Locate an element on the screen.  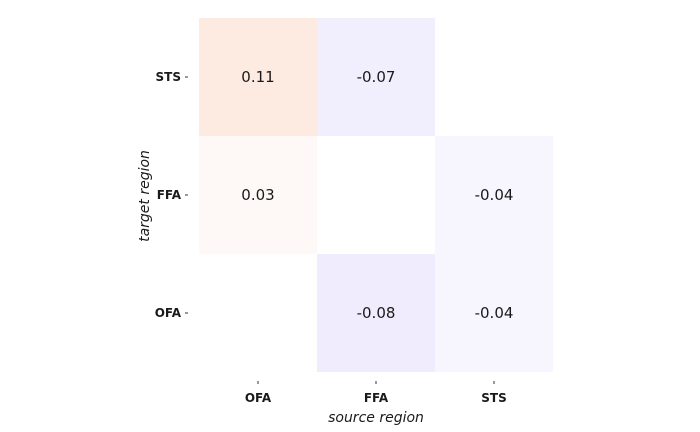
x-tick-label: FFA is located at coordinates (376, 398).